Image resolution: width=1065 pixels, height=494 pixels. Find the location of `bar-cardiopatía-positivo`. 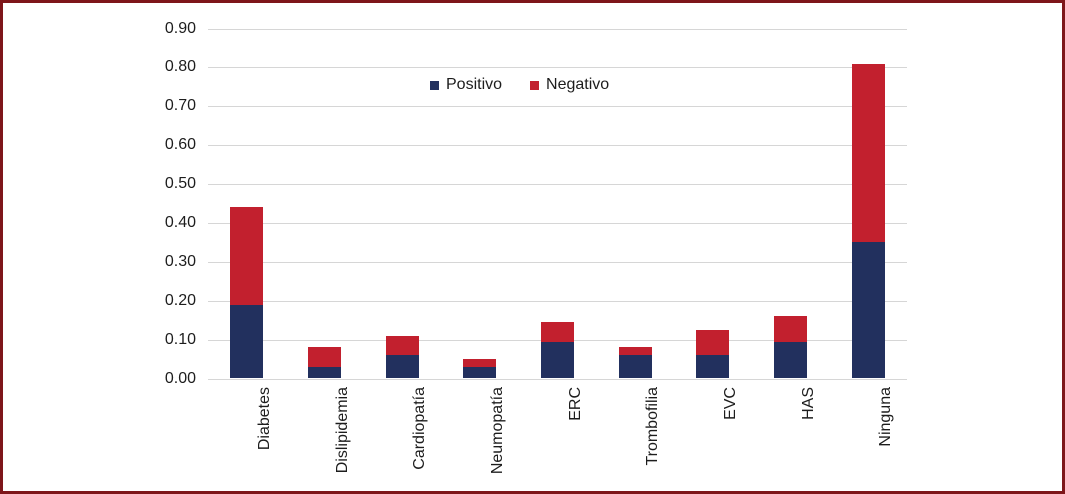

bar-cardiopatía-positivo is located at coordinates (402, 367).